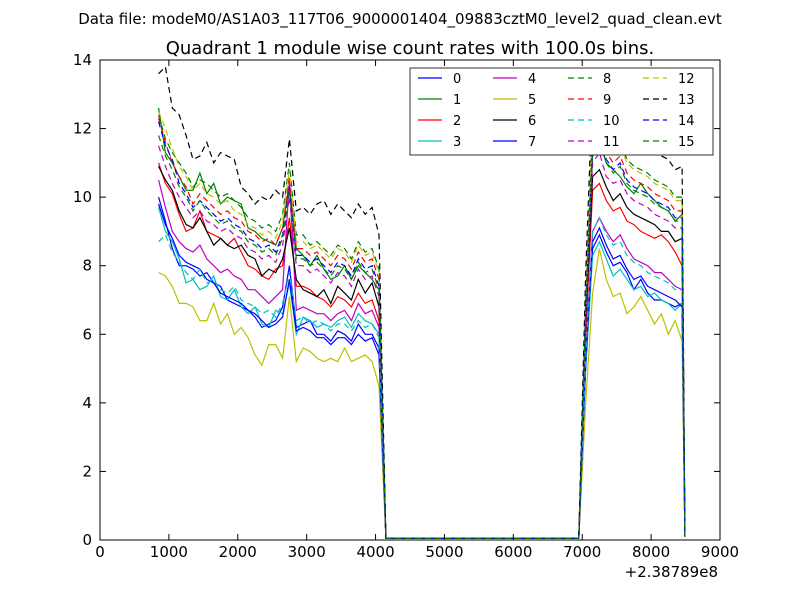 The height and width of the screenshot is (600, 800). What do you see at coordinates (457, 142) in the screenshot?
I see `legend-label-3: 3` at bounding box center [457, 142].